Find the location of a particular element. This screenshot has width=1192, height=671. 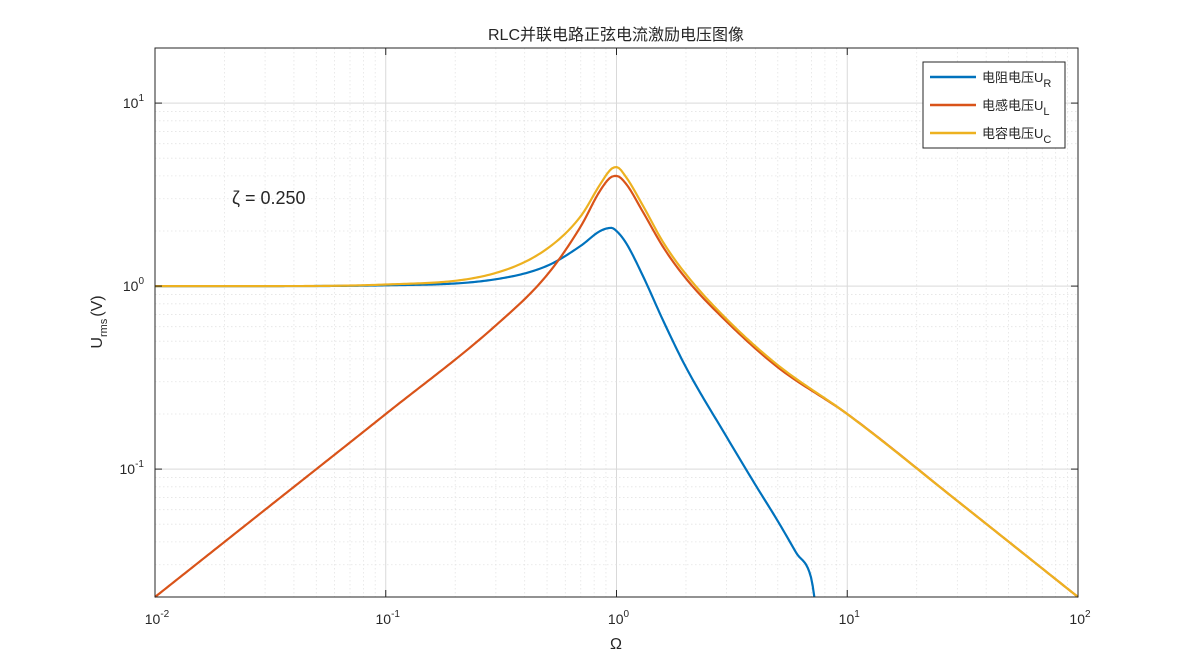

legend-label-l: 电感电压UL is located at coordinates (1016, 108).